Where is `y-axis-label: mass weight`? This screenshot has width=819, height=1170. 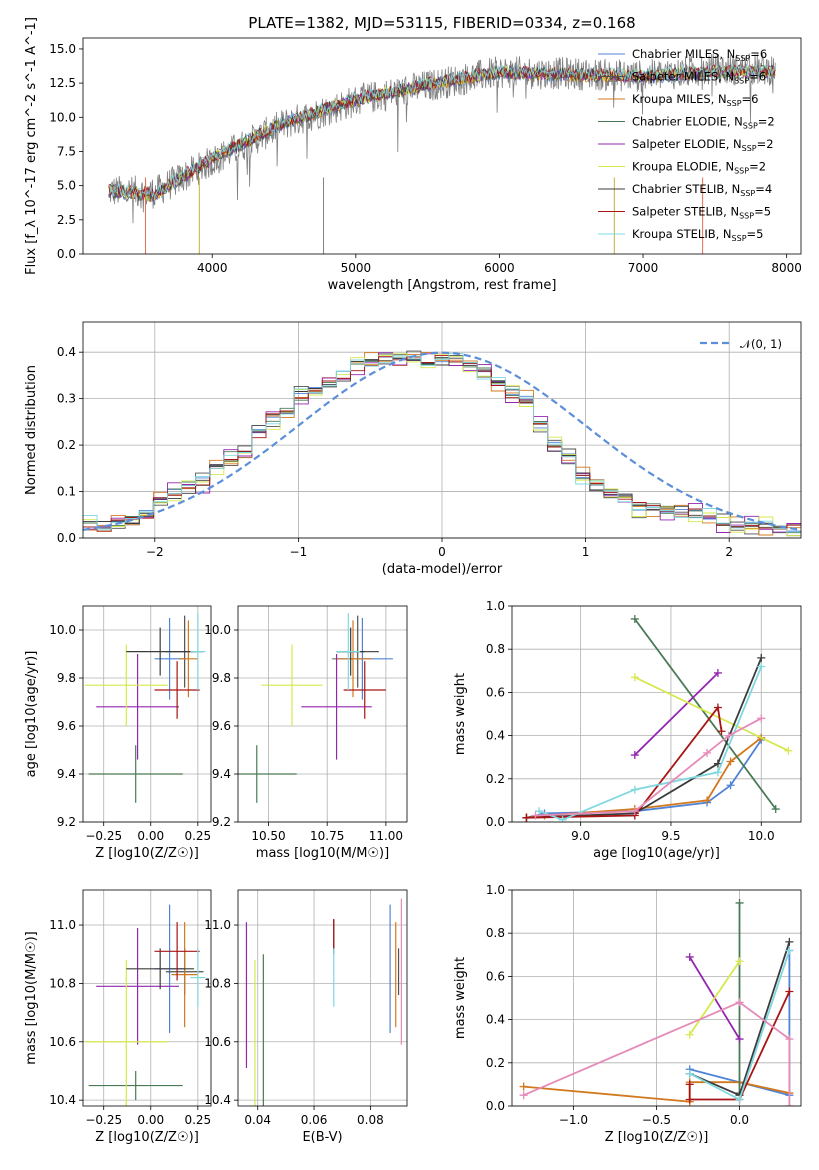 y-axis-label: mass weight is located at coordinates (460, 714).